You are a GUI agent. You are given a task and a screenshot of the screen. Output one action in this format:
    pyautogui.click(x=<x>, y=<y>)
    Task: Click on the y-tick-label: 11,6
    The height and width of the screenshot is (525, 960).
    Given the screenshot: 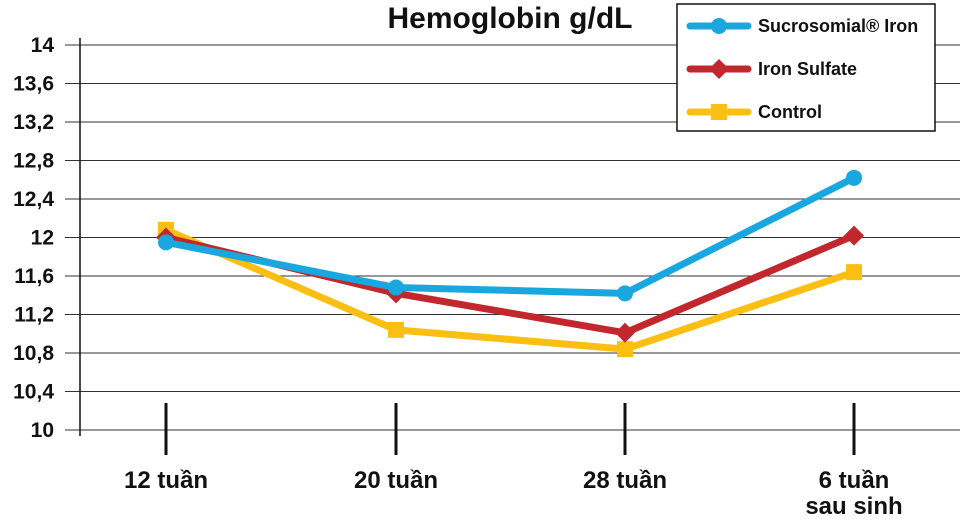 What is the action you would take?
    pyautogui.click(x=34, y=276)
    